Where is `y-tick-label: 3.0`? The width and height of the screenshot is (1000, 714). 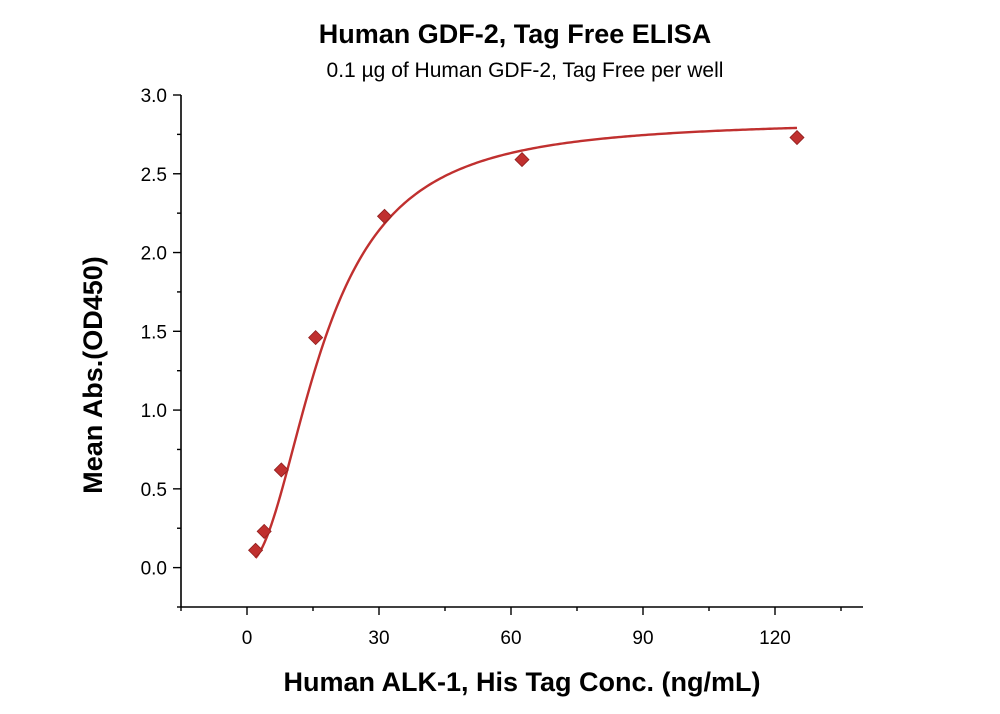 y-tick-label: 3.0 is located at coordinates (154, 96).